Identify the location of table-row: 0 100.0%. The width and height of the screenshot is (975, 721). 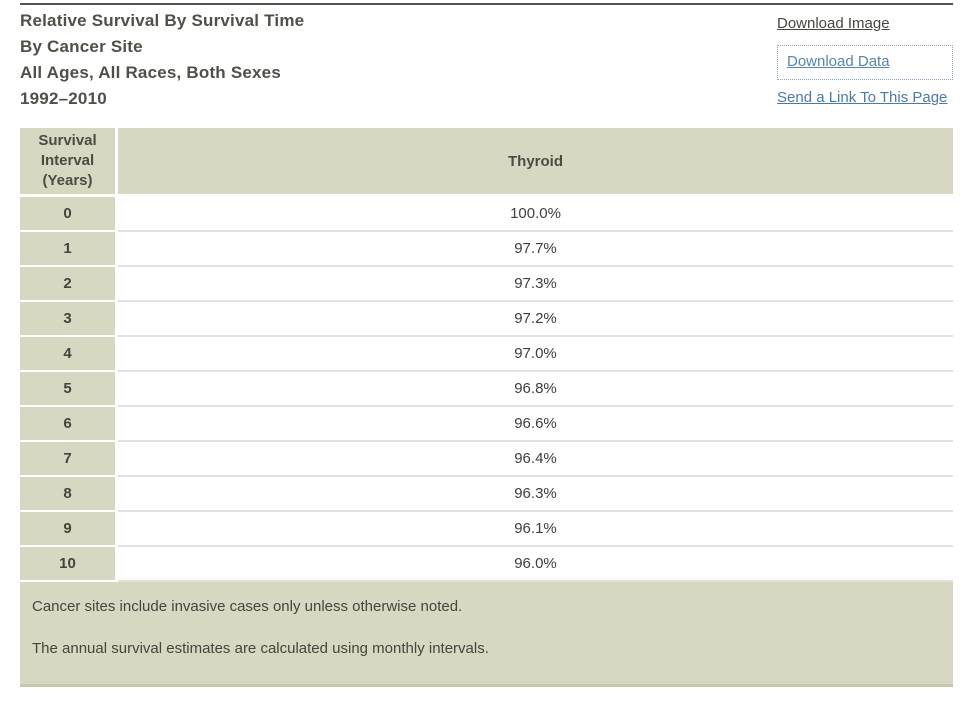
(486, 214).